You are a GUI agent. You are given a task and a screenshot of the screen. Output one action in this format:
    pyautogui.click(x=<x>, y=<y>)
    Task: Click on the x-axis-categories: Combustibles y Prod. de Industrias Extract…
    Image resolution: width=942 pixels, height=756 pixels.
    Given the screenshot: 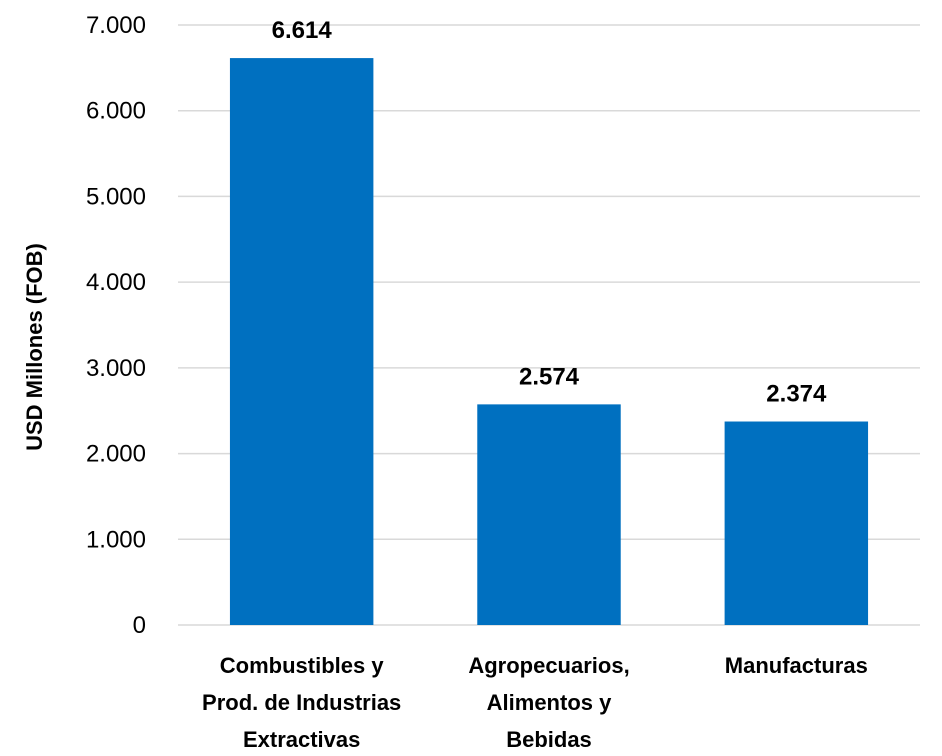 What is the action you would take?
    pyautogui.click(x=535, y=702)
    